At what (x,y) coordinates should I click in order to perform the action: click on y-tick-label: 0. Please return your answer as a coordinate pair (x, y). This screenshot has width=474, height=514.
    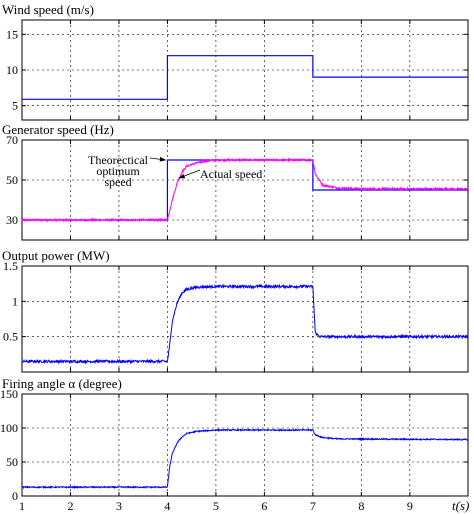
    Looking at the image, I should click on (15, 496).